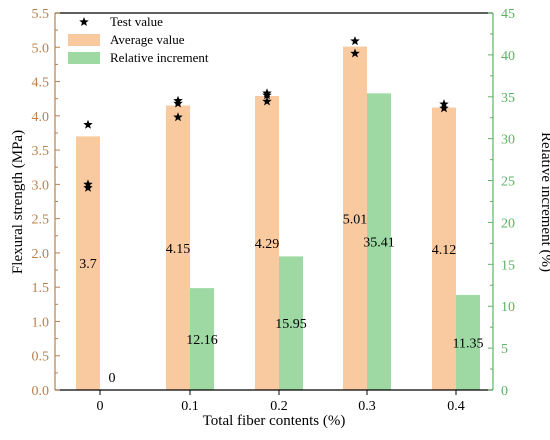 The image size is (550, 440). I want to click on average-value-label: 4.29, so click(267, 244).